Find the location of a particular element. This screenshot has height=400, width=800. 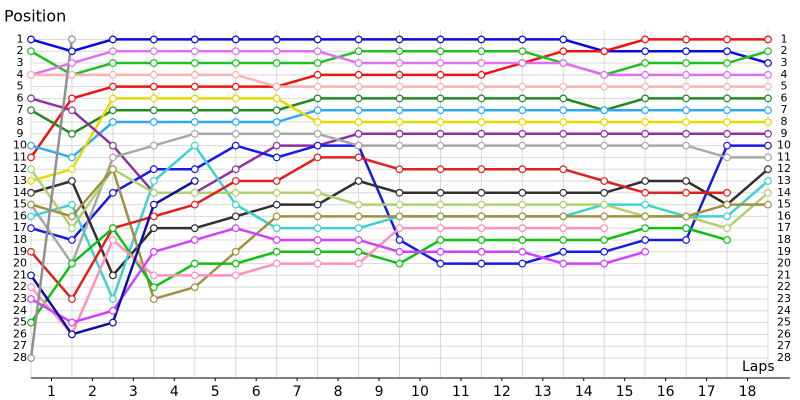

y-tick-label: 13 is located at coordinates (20, 180).